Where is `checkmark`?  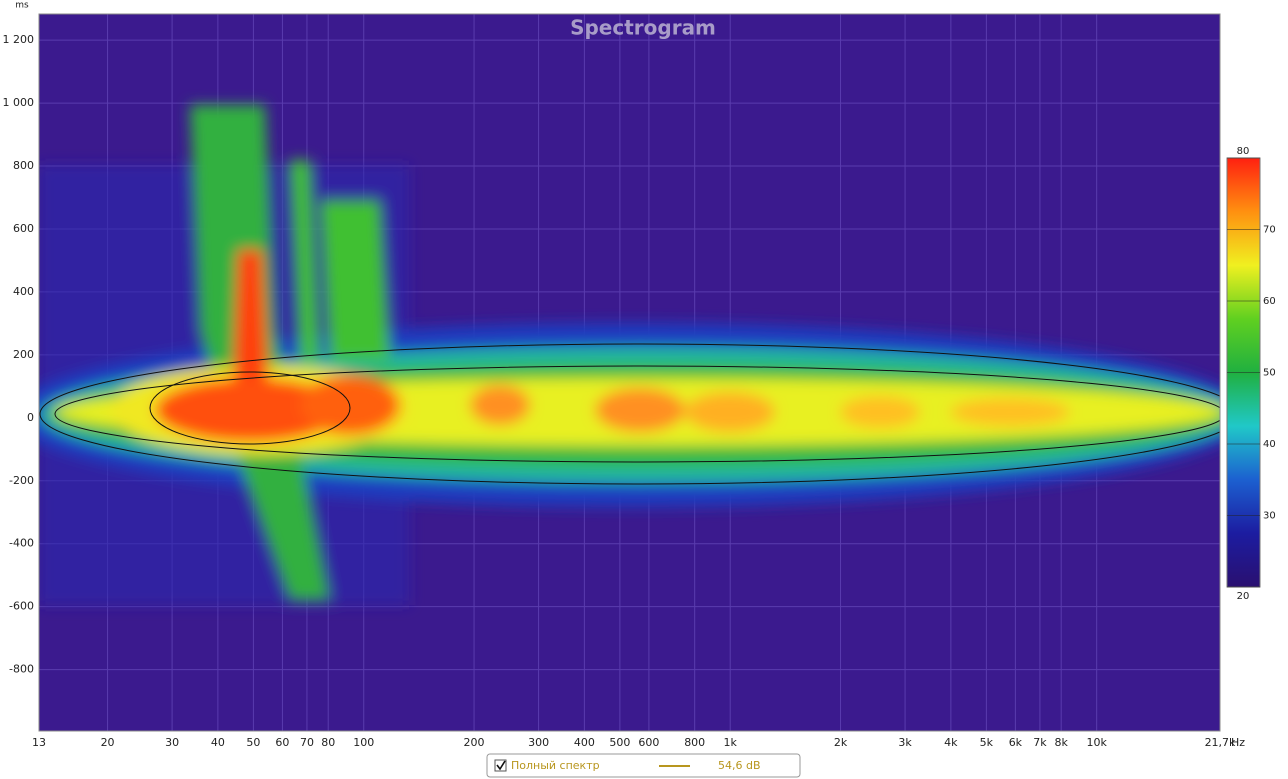 checkmark is located at coordinates (501, 765).